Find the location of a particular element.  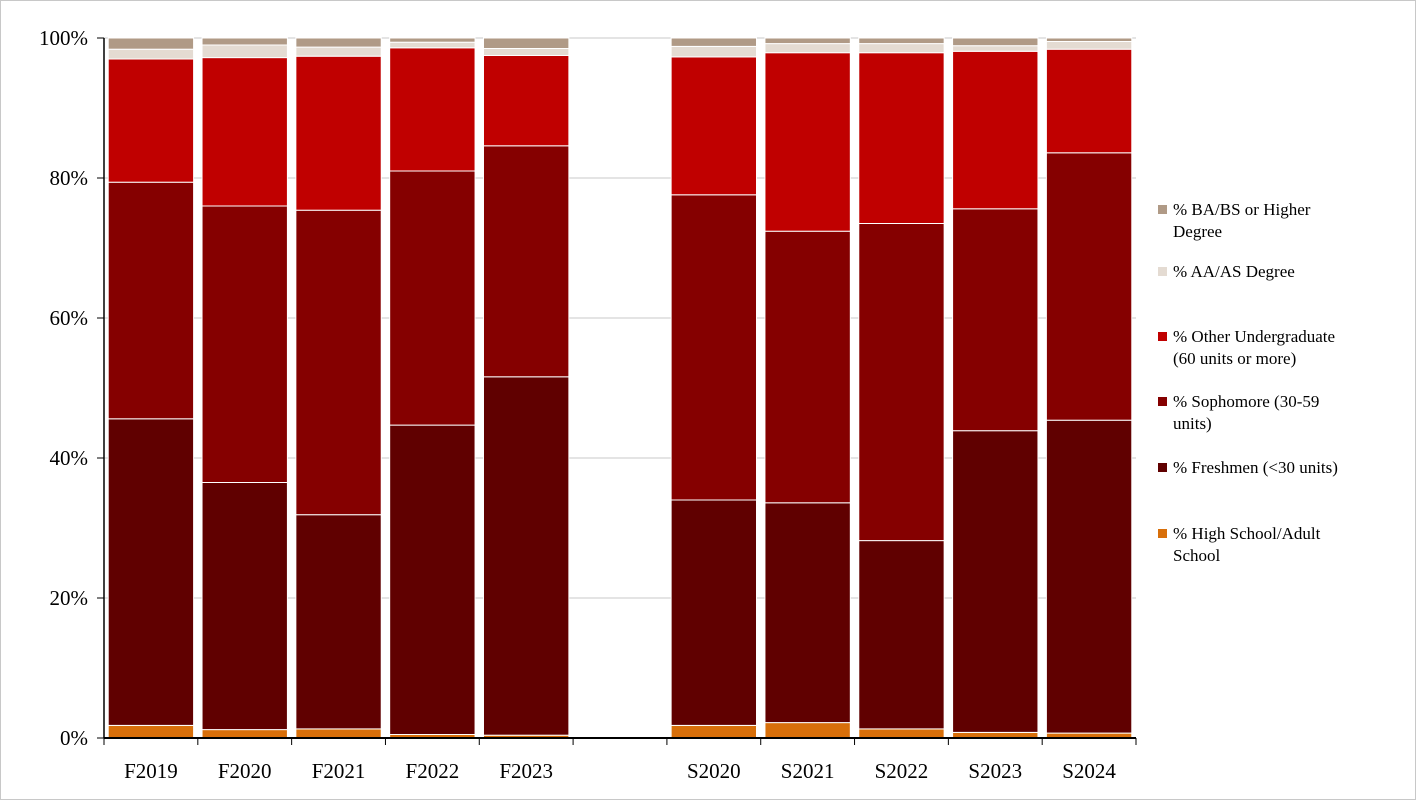

x-tick-label: F2023 is located at coordinates (526, 771).